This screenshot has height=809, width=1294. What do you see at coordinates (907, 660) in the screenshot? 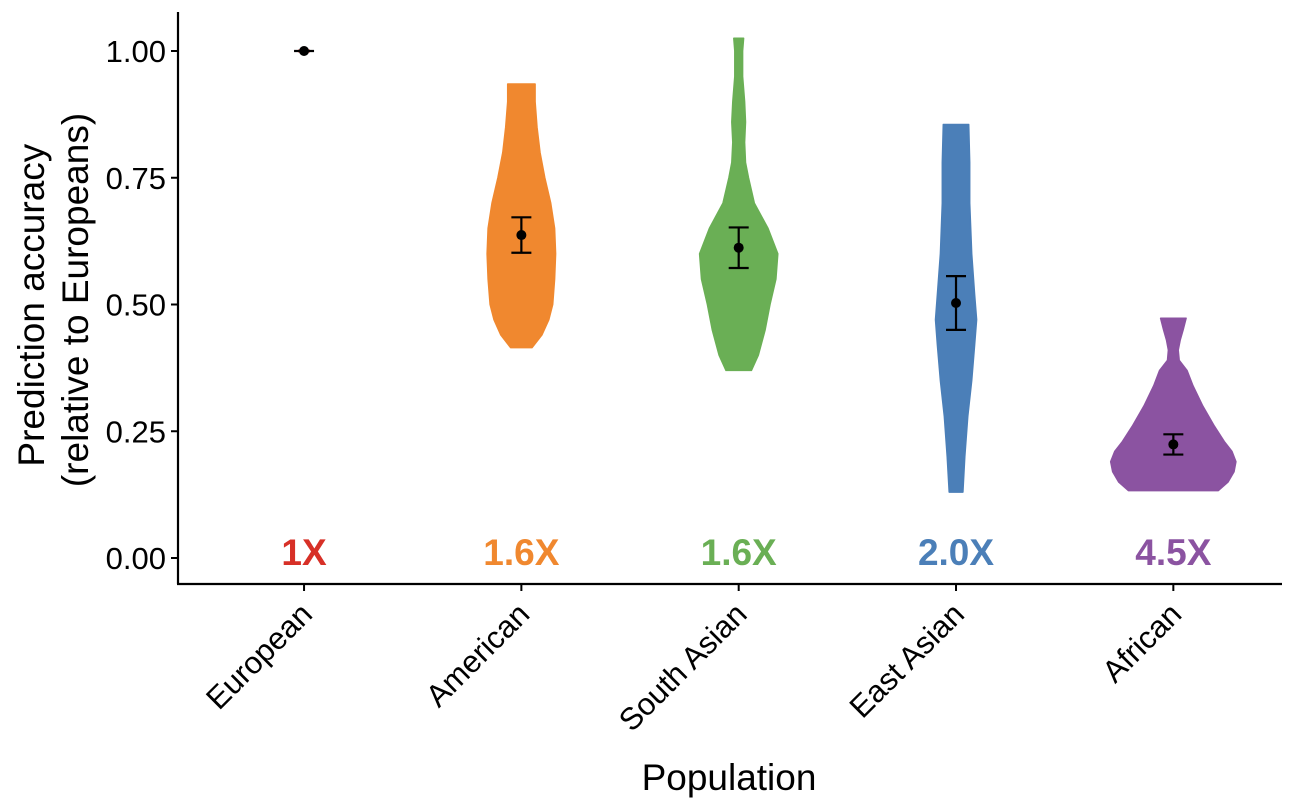
I see `x-tick-label: East Asian` at bounding box center [907, 660].